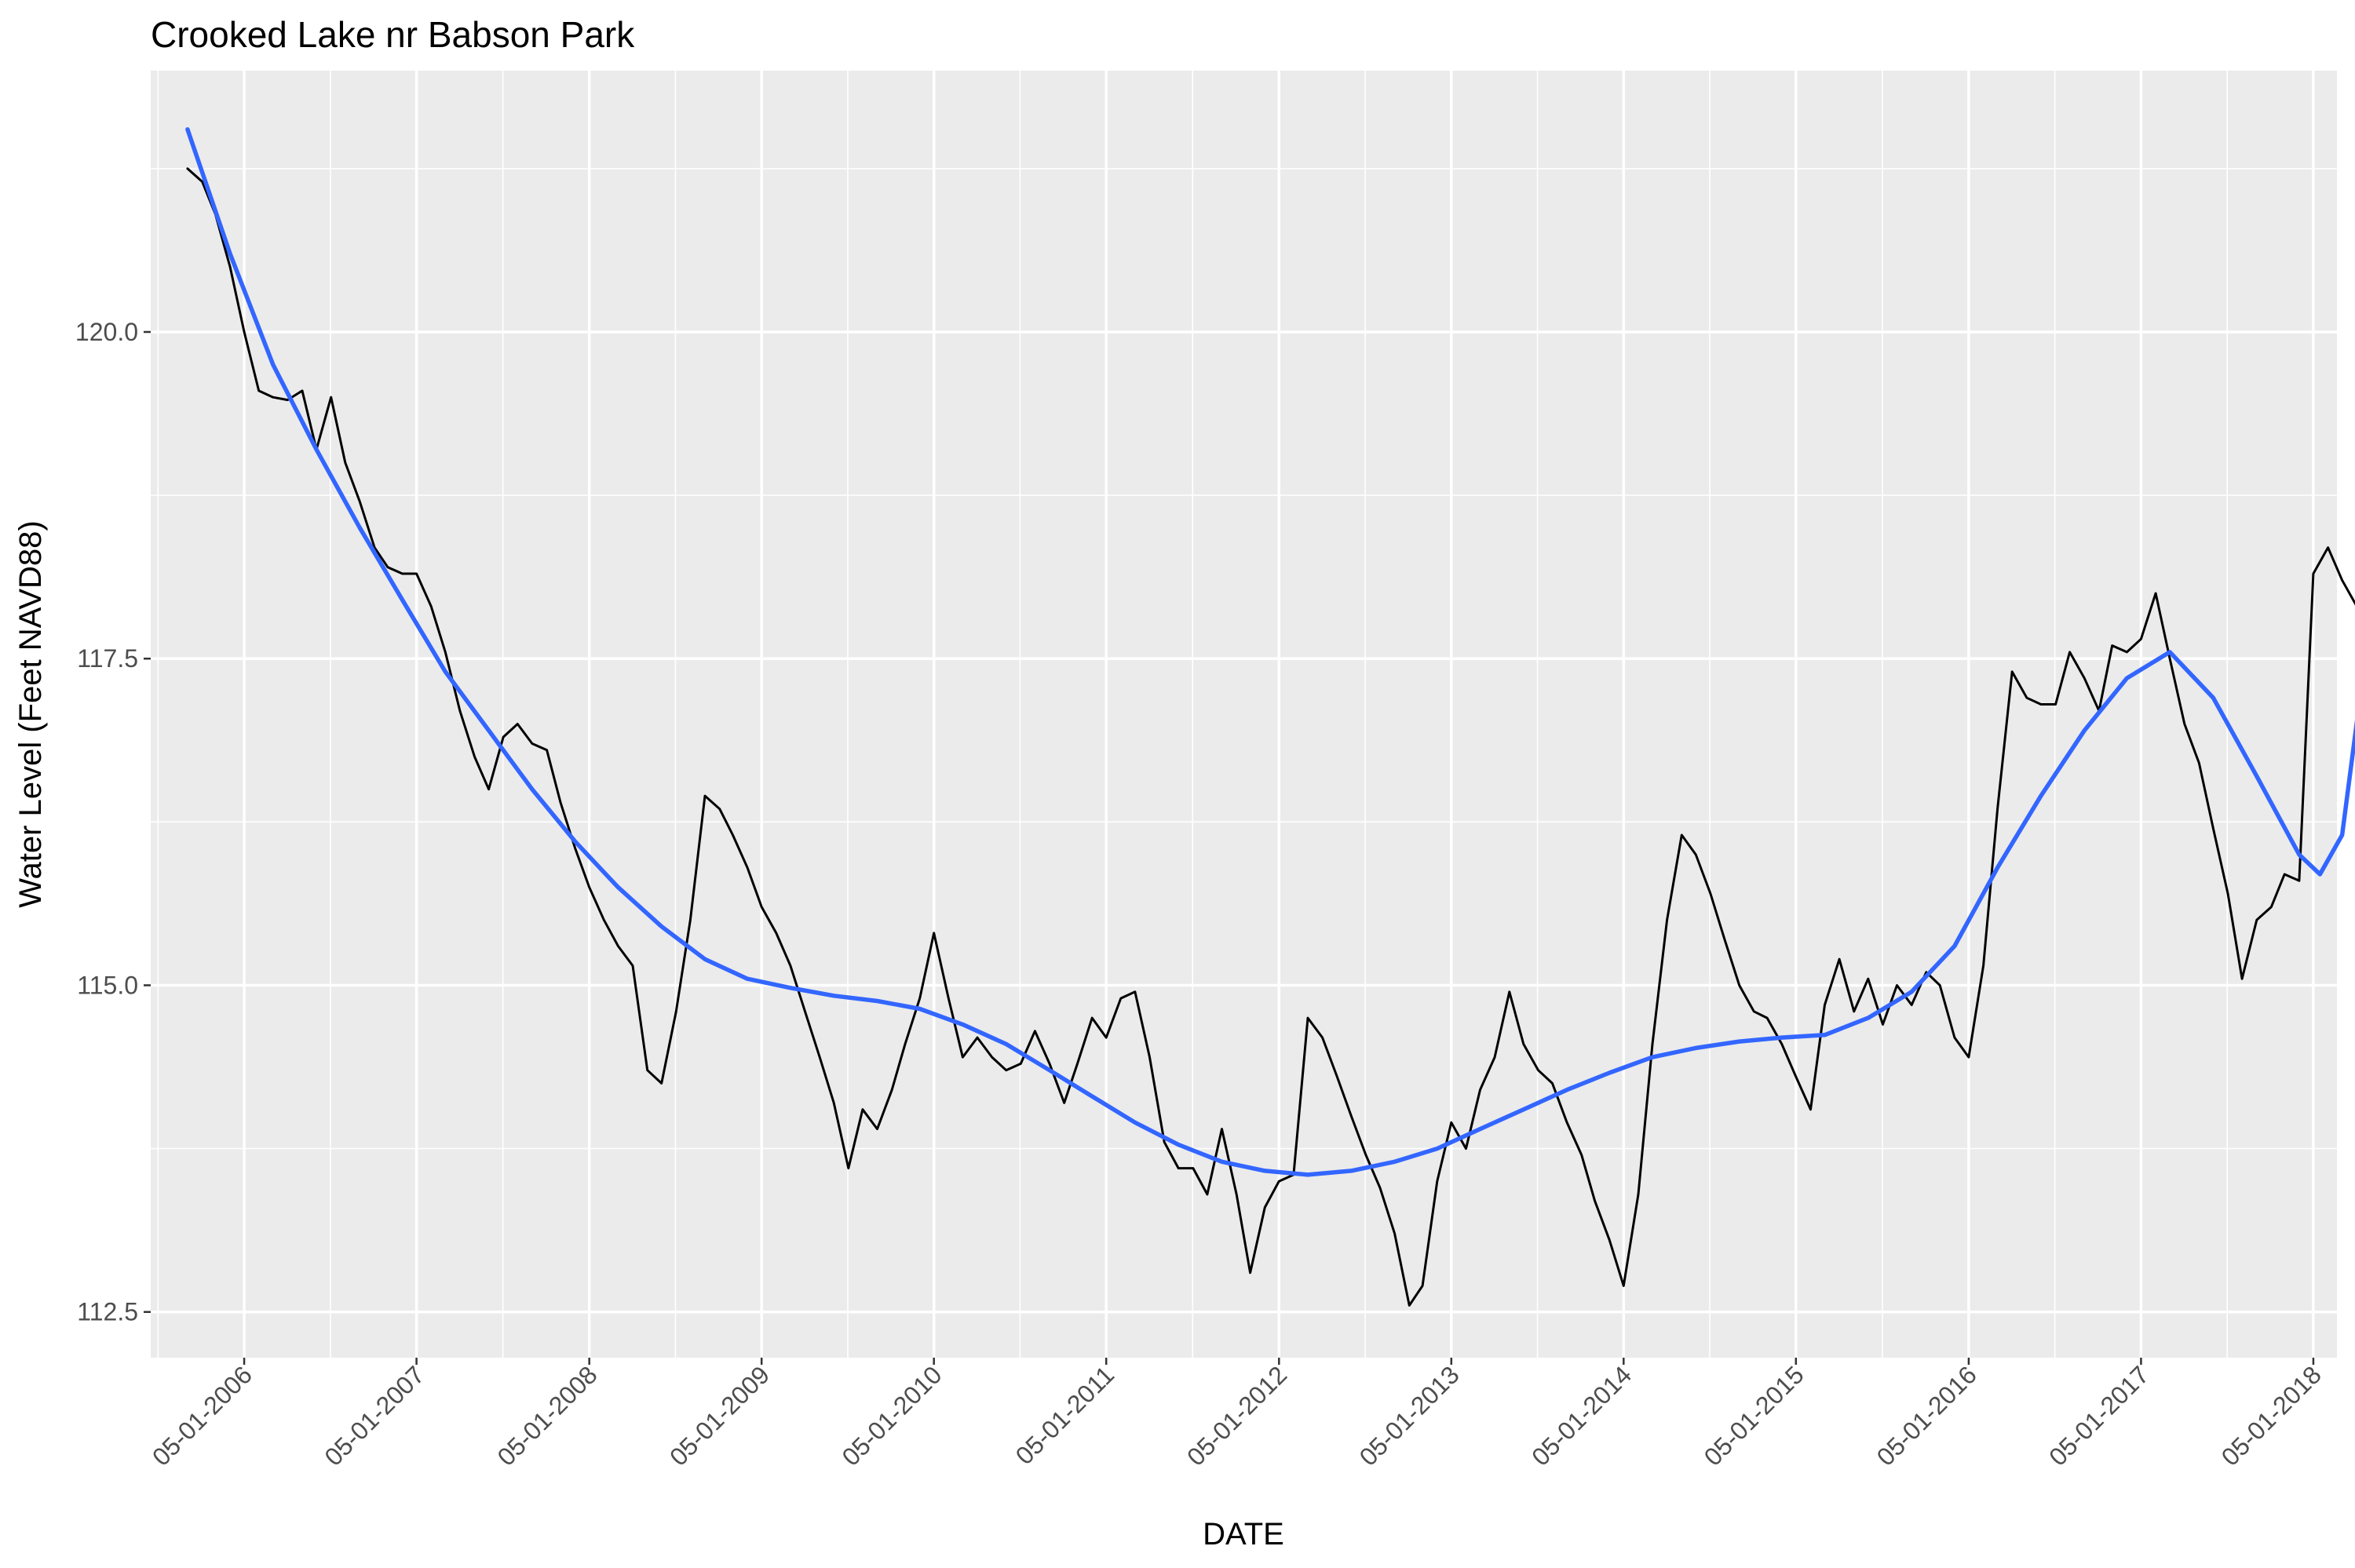  I want to click on x-tick-label: 05-01-2007, so click(374, 1415).